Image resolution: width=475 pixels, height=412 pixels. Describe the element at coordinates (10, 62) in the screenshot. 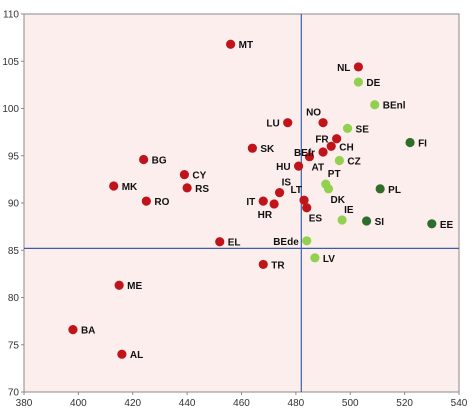

I see `y-tick-label: 105` at that location.